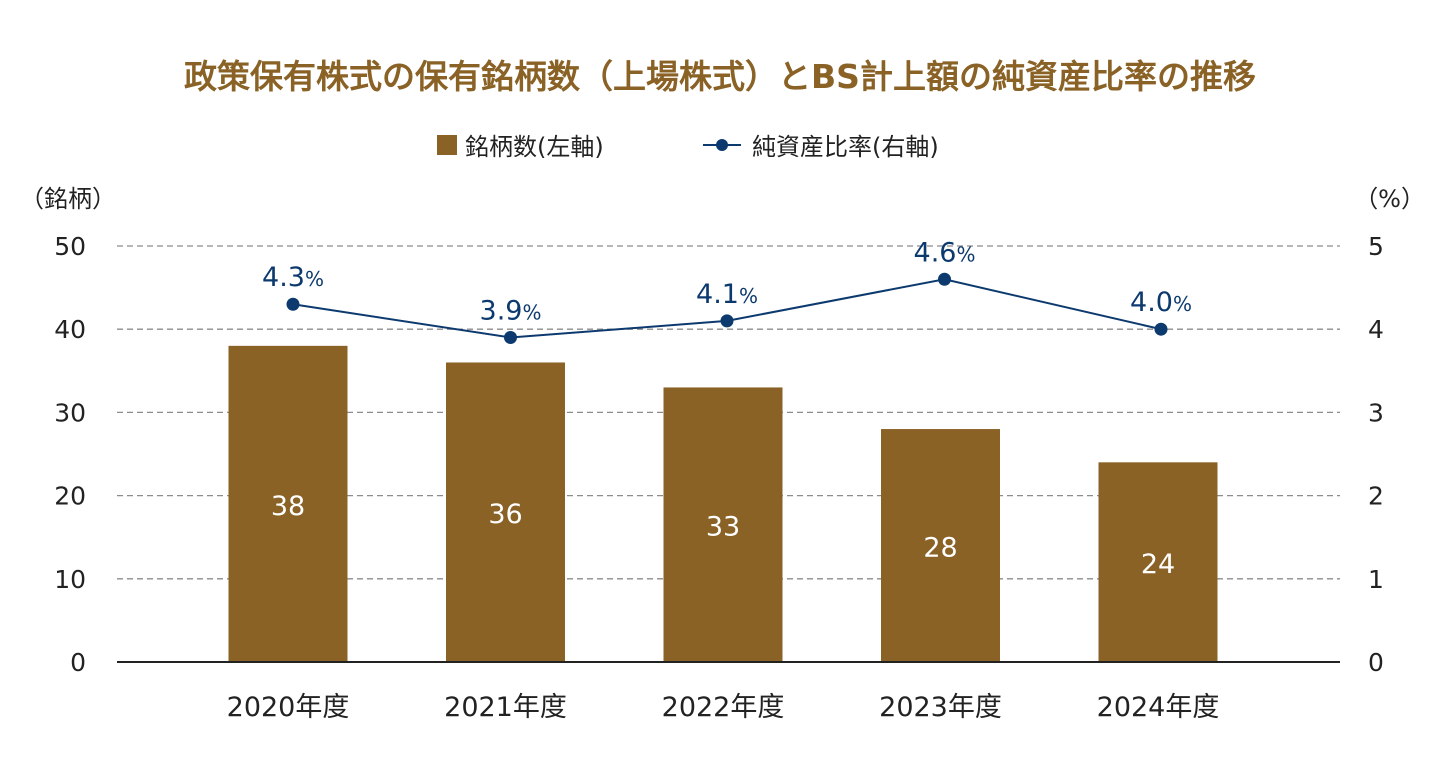 This screenshot has height=776, width=1440. I want to click on left-tick-label: 0, so click(78, 662).